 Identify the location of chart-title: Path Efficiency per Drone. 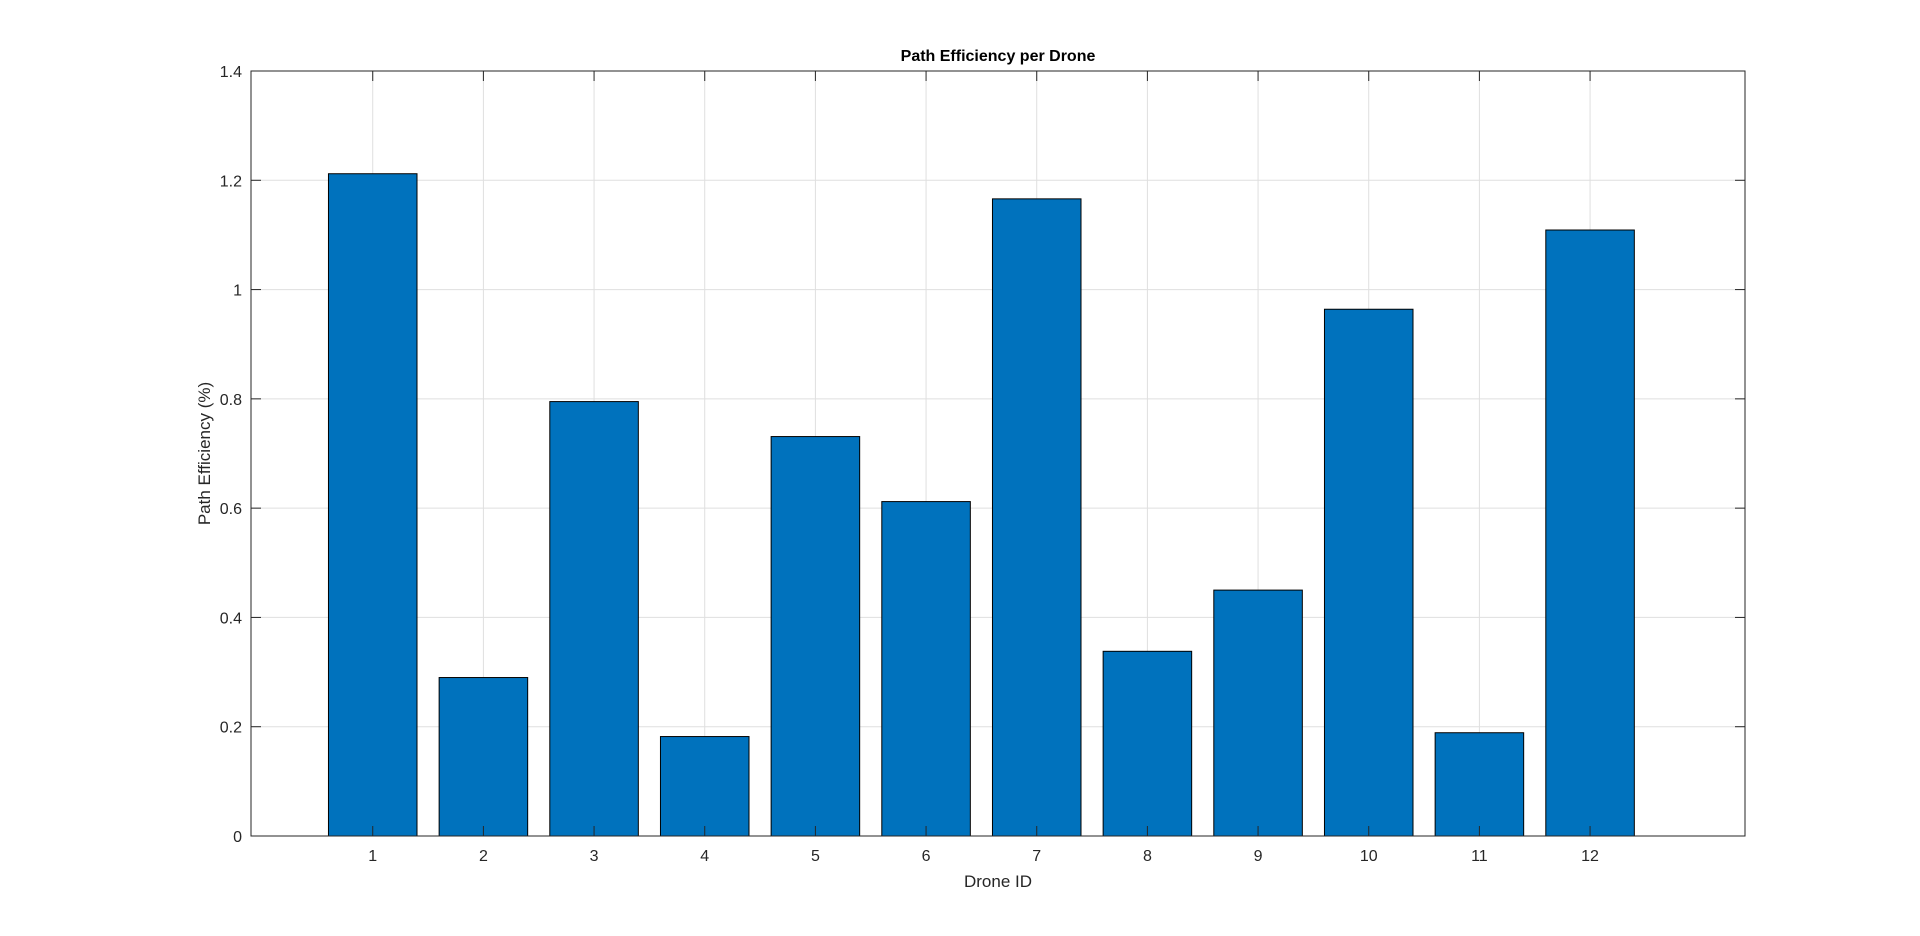
(998, 56).